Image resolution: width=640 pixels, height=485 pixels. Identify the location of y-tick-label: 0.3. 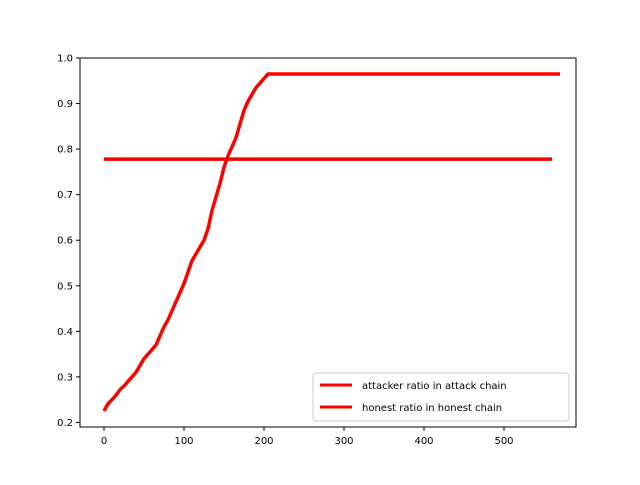
(65, 377).